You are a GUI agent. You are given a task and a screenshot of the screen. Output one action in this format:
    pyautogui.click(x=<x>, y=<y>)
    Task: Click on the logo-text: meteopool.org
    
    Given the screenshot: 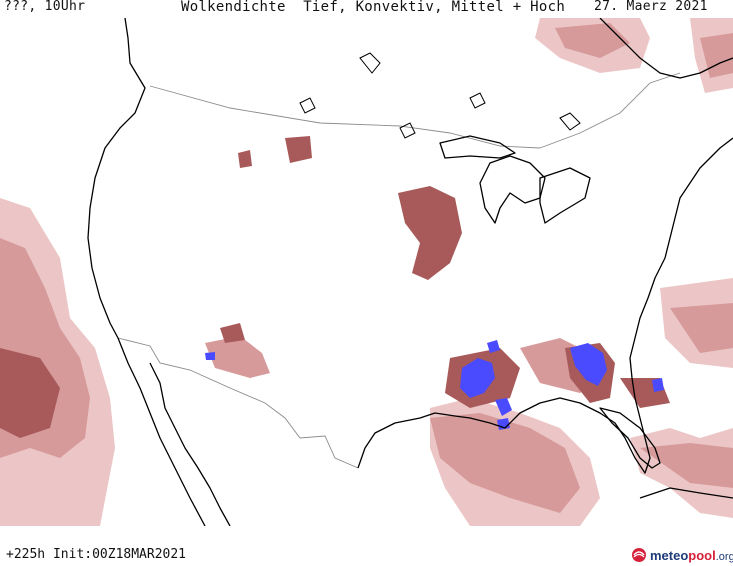 What is the action you would take?
    pyautogui.click(x=691, y=555)
    